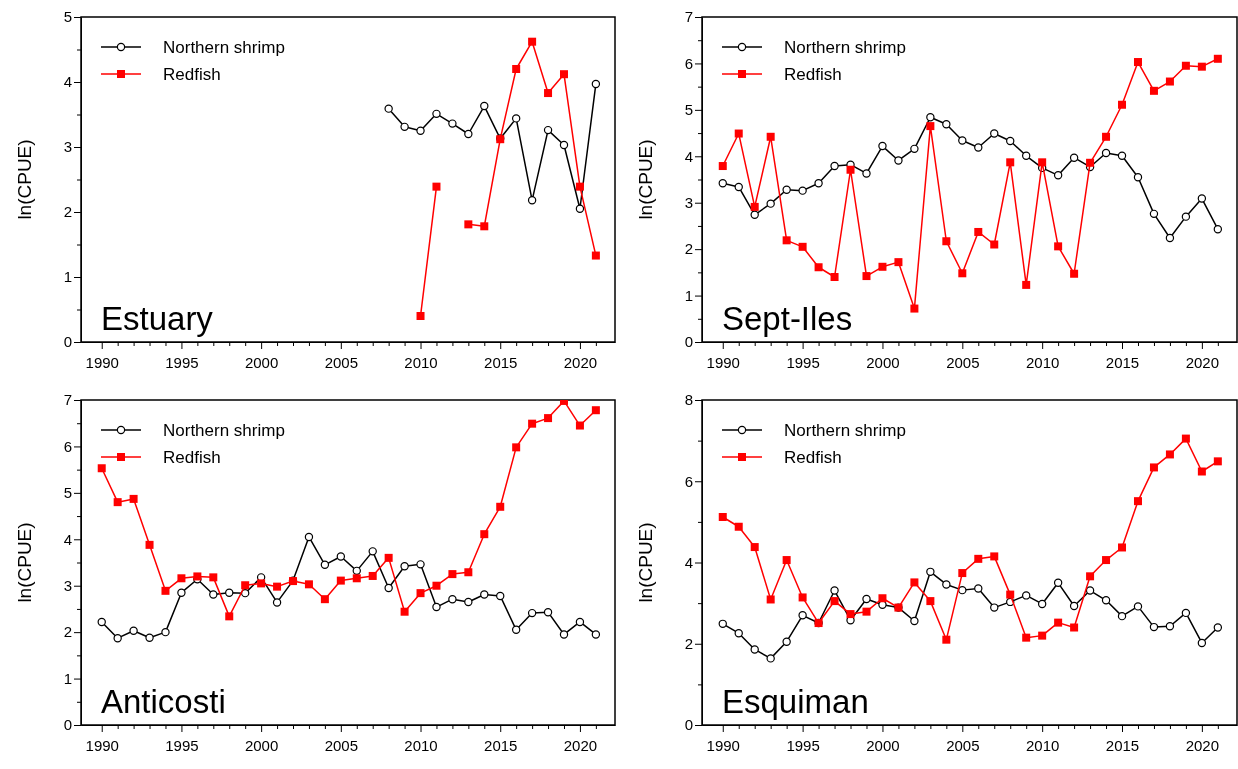 This screenshot has width=1238, height=769. What do you see at coordinates (688, 400) in the screenshot?
I see `y-tick-label: 8` at bounding box center [688, 400].